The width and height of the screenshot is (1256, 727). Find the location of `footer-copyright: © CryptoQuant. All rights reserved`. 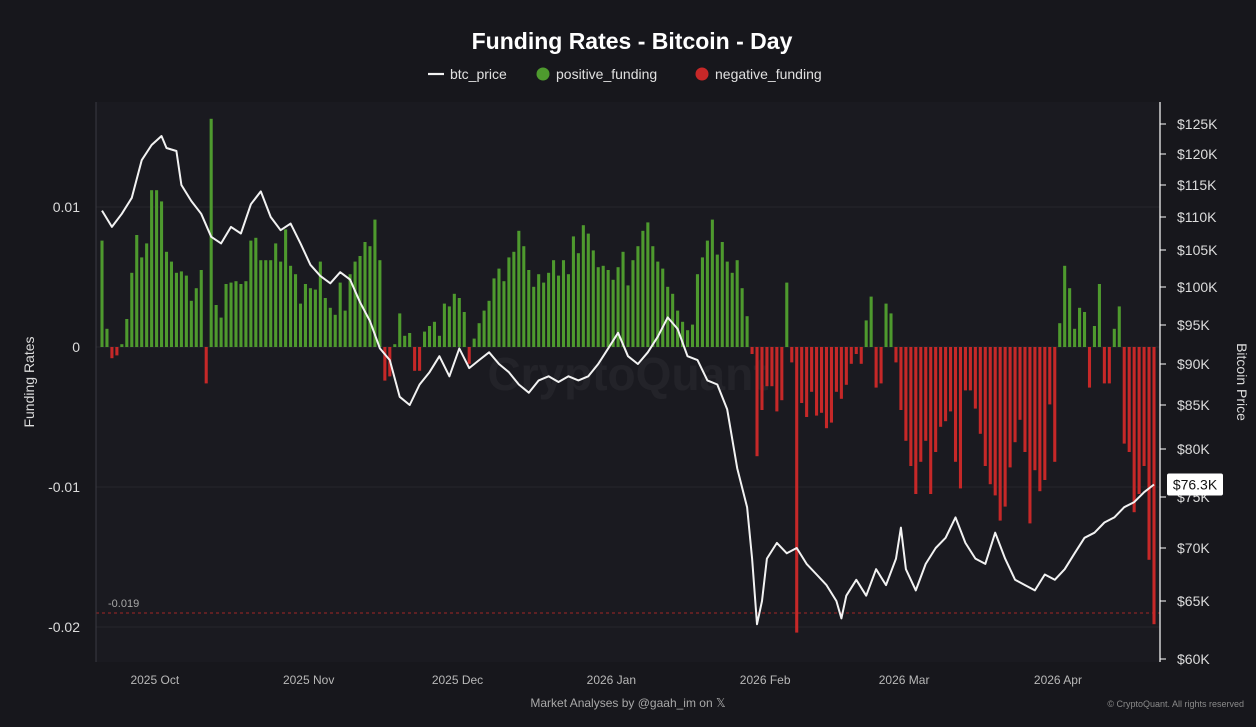

footer-copyright: © CryptoQuant. All rights reserved is located at coordinates (1175, 704).